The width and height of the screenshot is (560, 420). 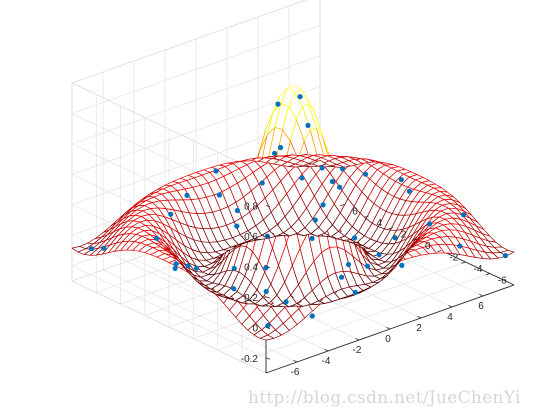 I want to click on y-tick-label: -2, so click(x=453, y=258).